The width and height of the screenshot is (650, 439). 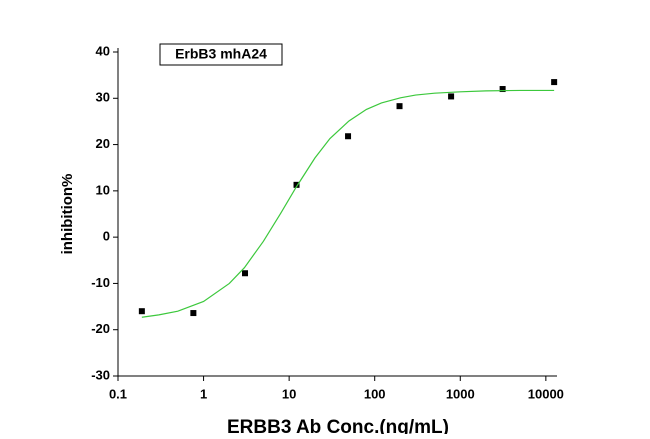 I want to click on x-tick-label: 10000, so click(x=546, y=393).